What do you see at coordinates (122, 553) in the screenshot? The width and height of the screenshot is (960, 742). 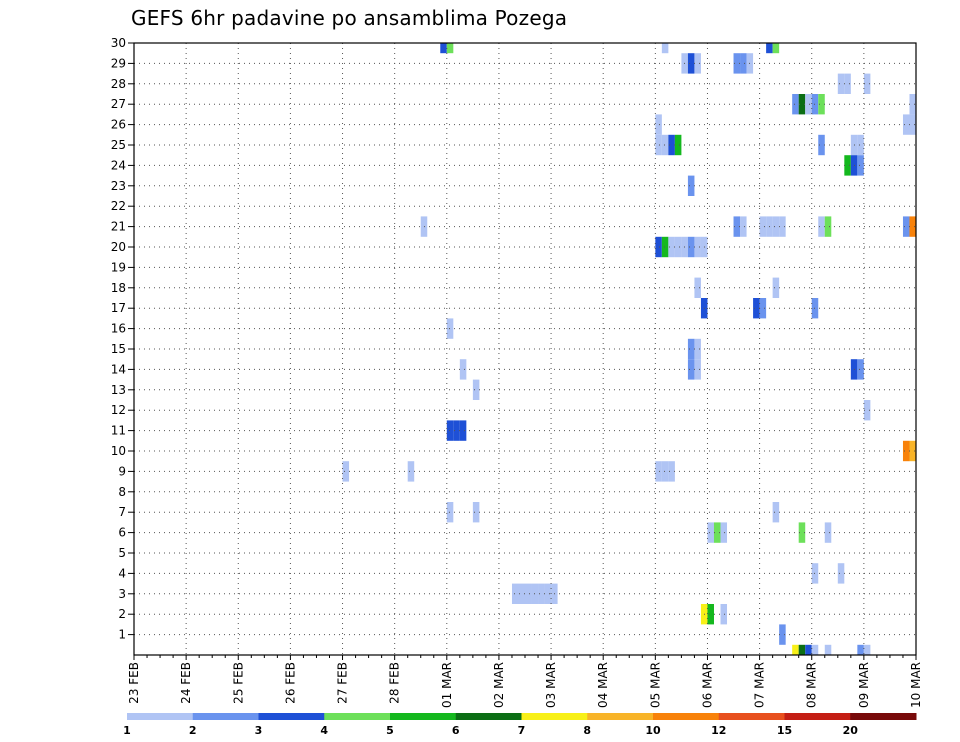 I see `y-tick-label: 5` at bounding box center [122, 553].